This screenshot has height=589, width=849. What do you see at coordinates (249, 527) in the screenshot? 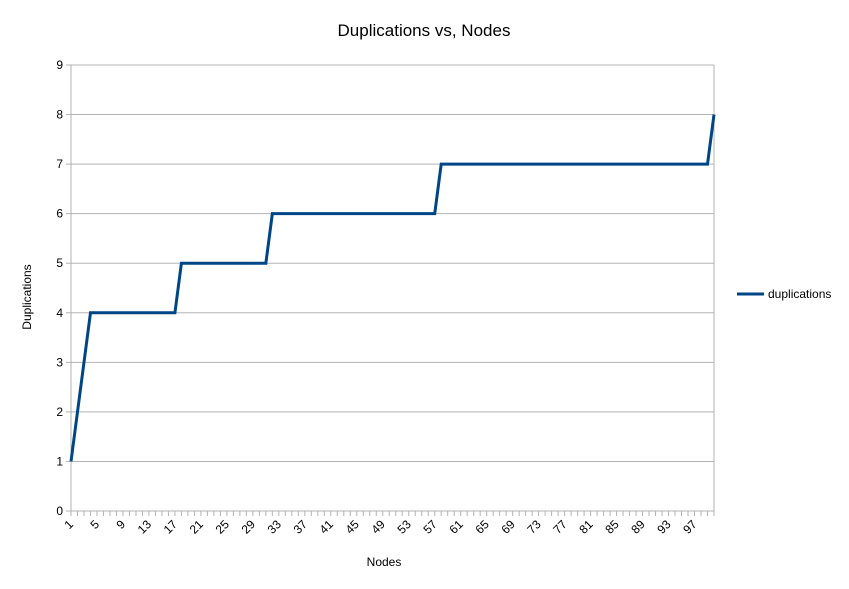
I see `x-tick-label-29: 29` at bounding box center [249, 527].